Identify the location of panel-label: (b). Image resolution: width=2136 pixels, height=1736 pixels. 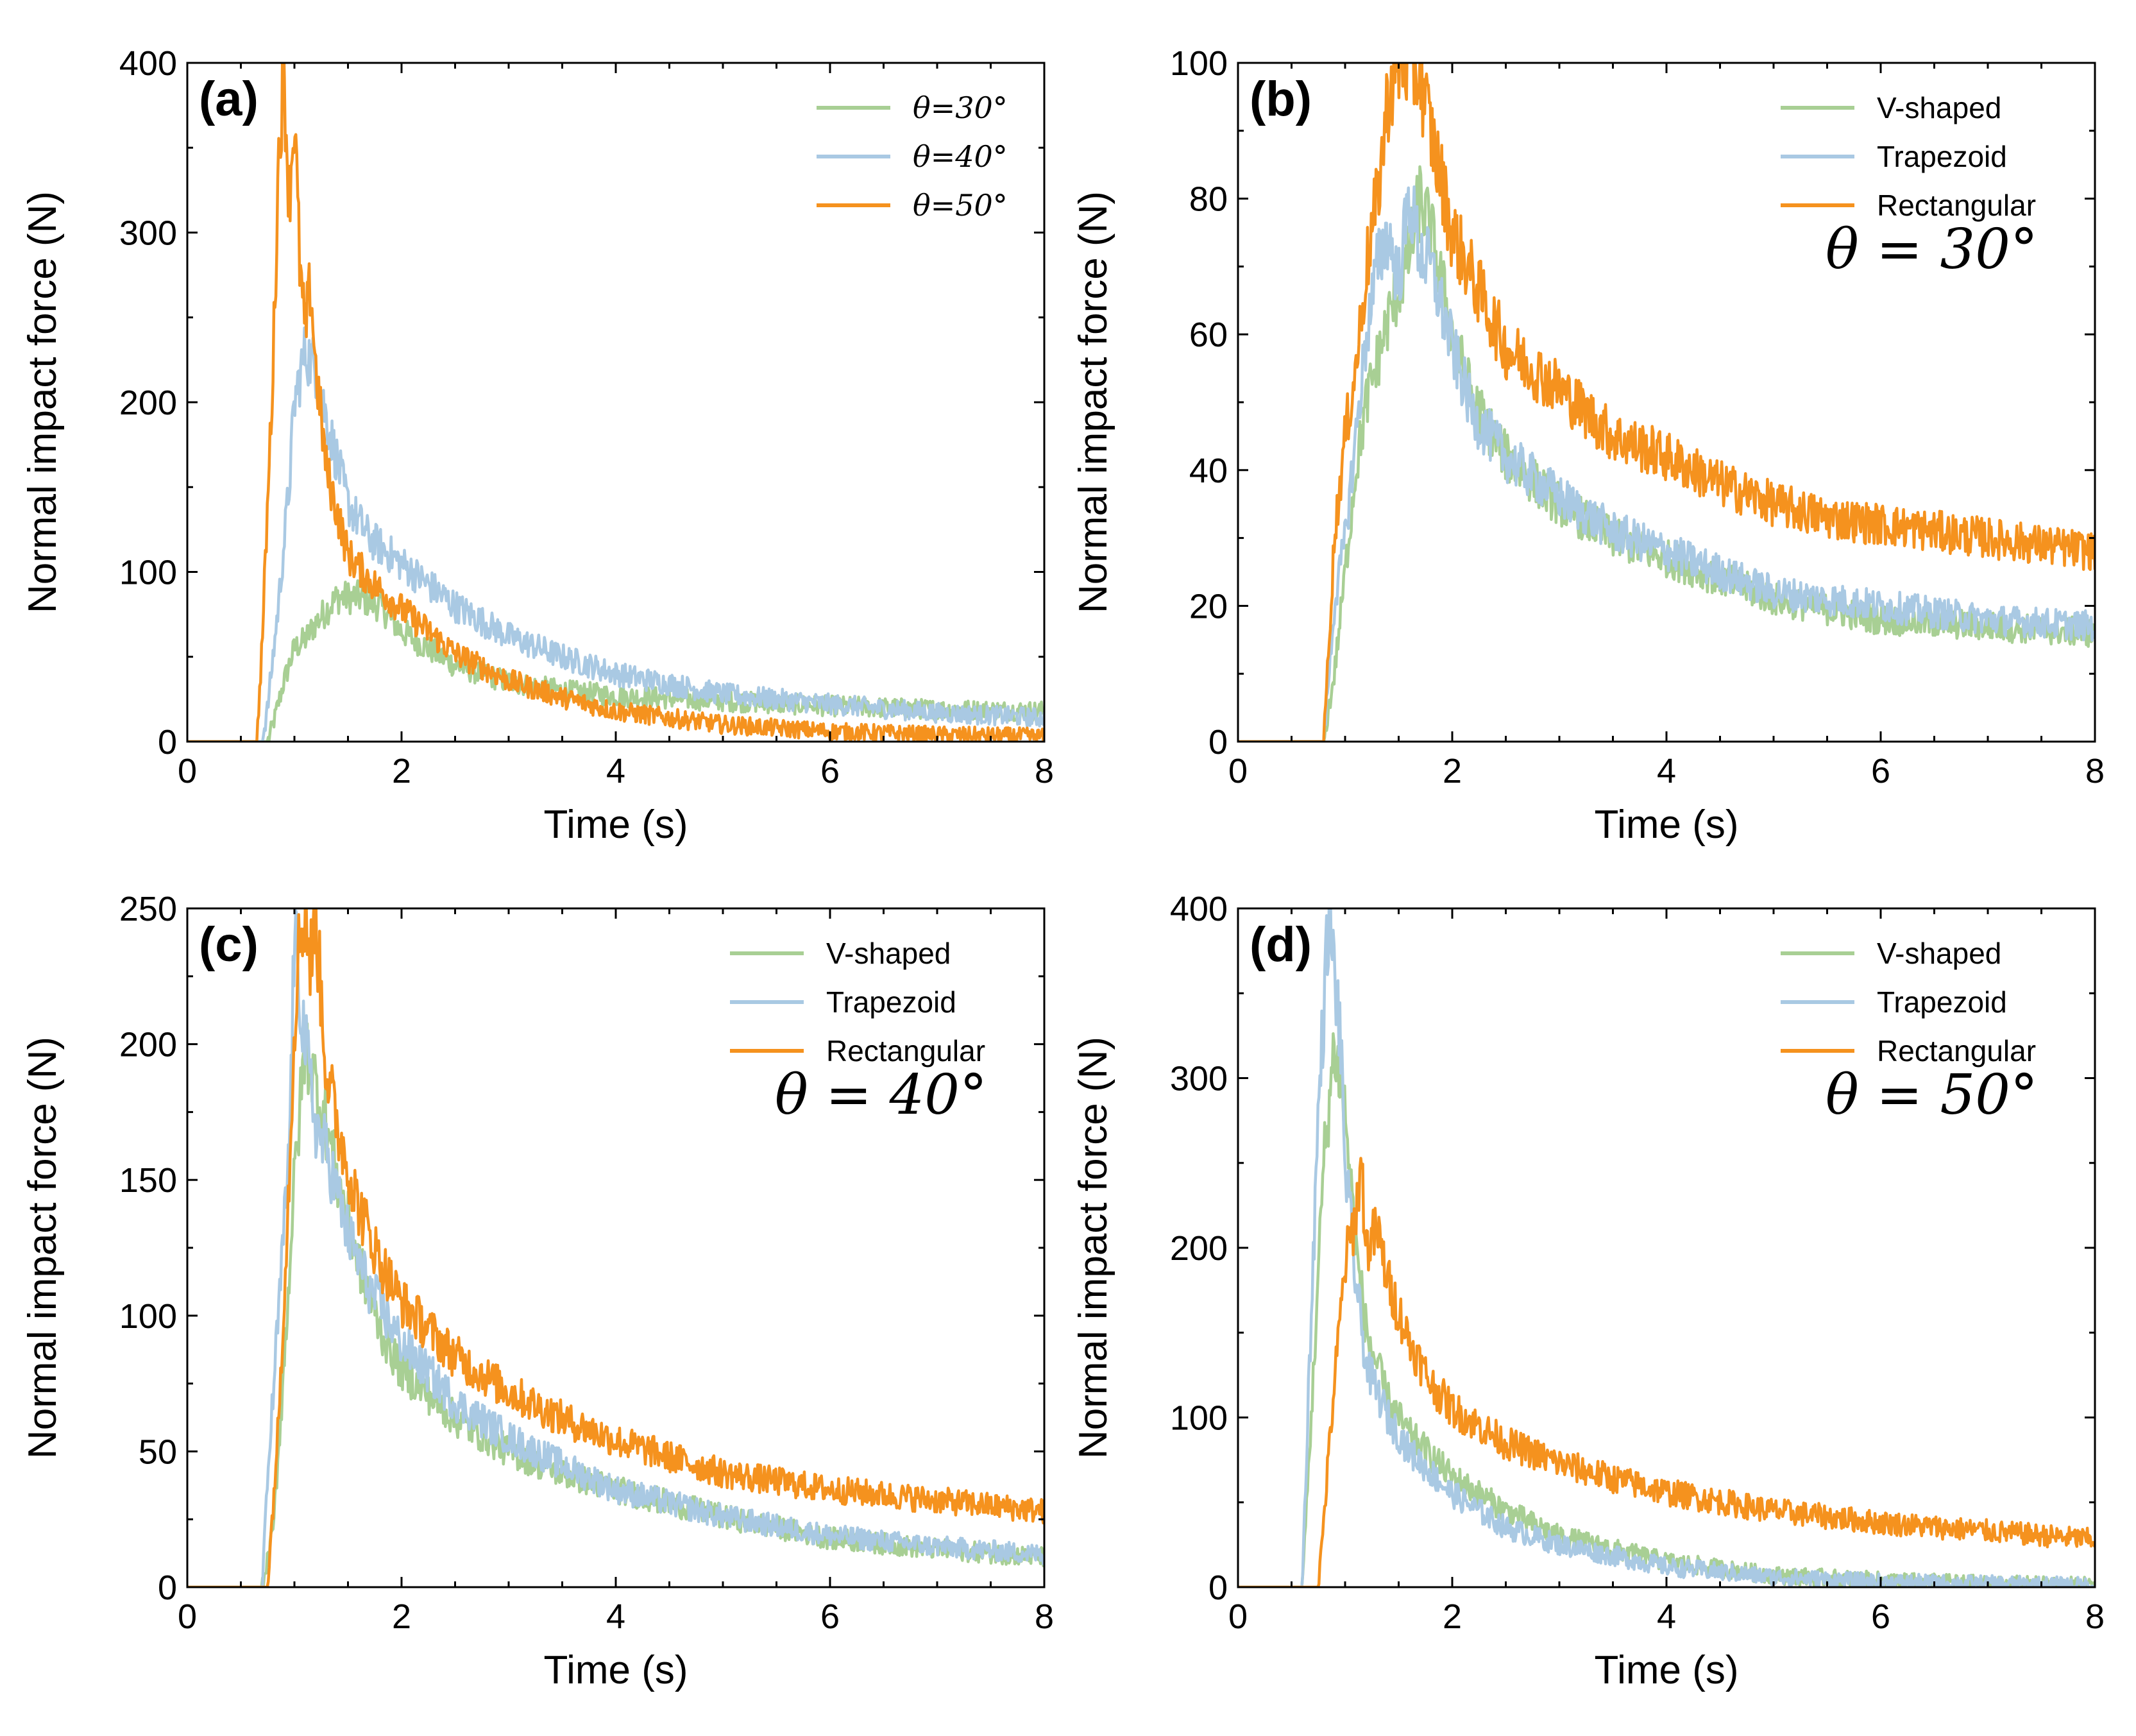
(1281, 99).